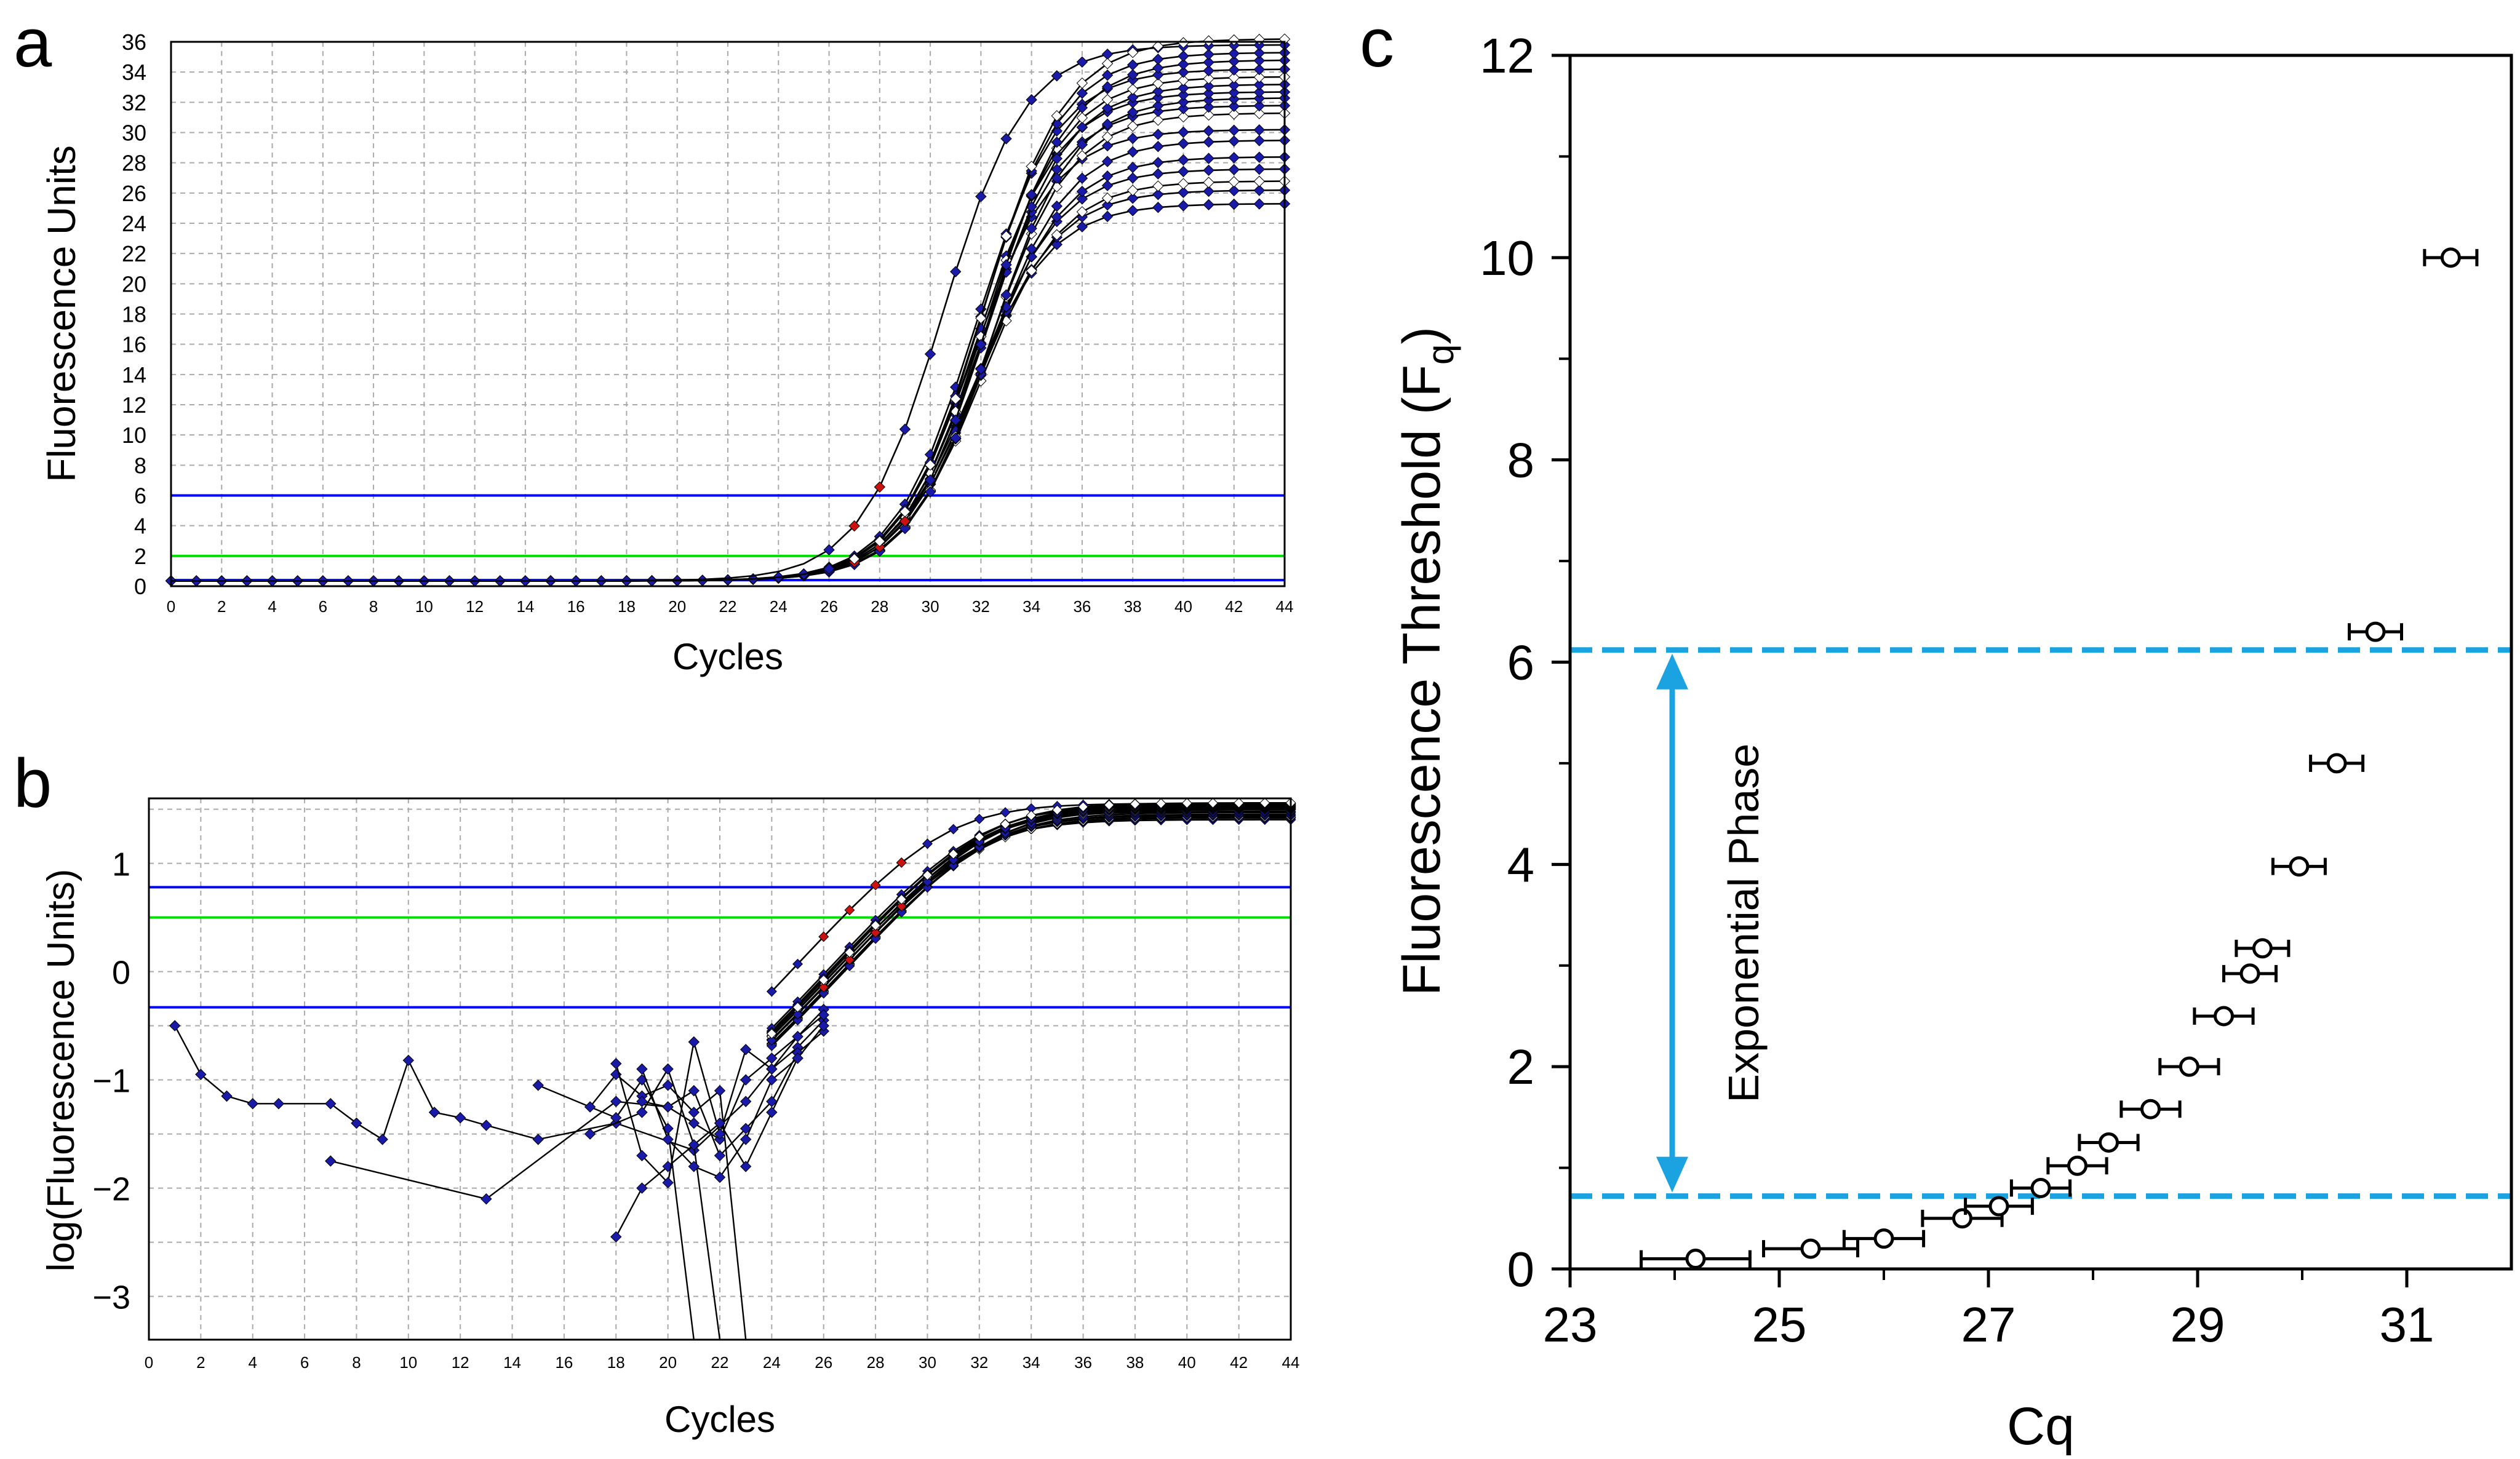 The image size is (2520, 1459). I want to click on noisy-curve, so click(499, 1085).